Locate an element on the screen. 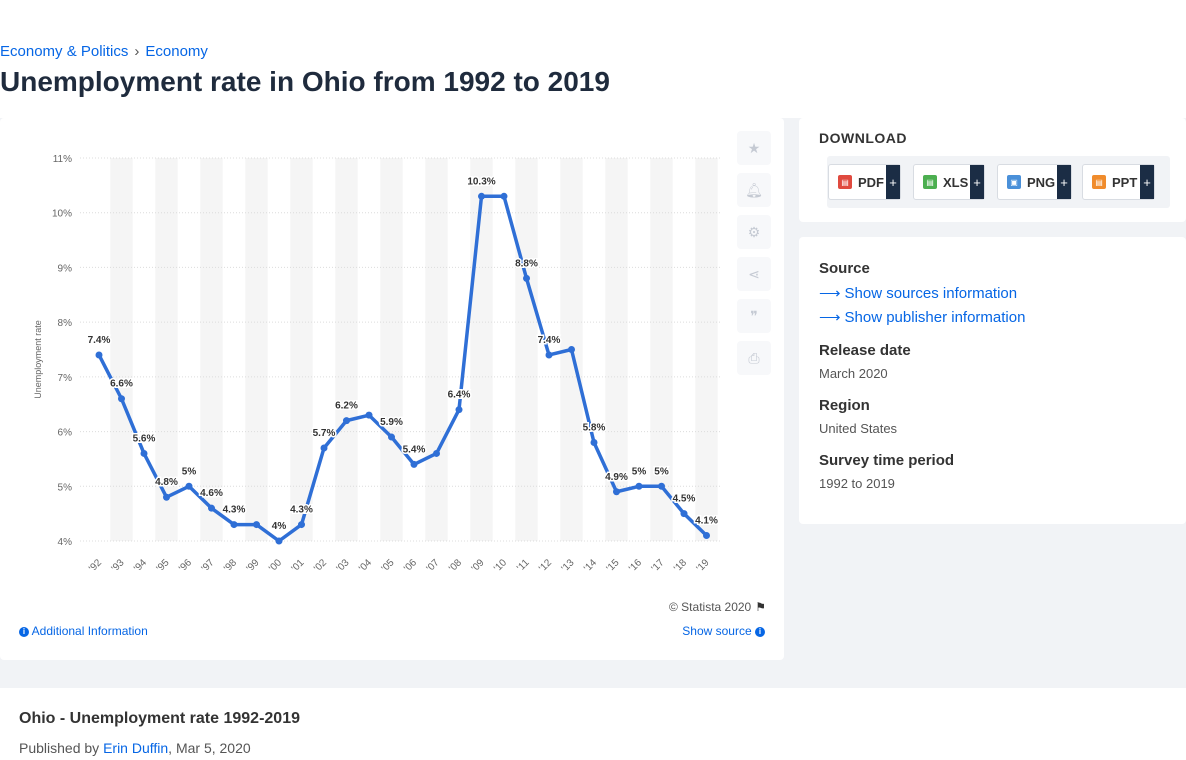  show-sources-link: ⟶ Show sources information is located at coordinates (918, 293).